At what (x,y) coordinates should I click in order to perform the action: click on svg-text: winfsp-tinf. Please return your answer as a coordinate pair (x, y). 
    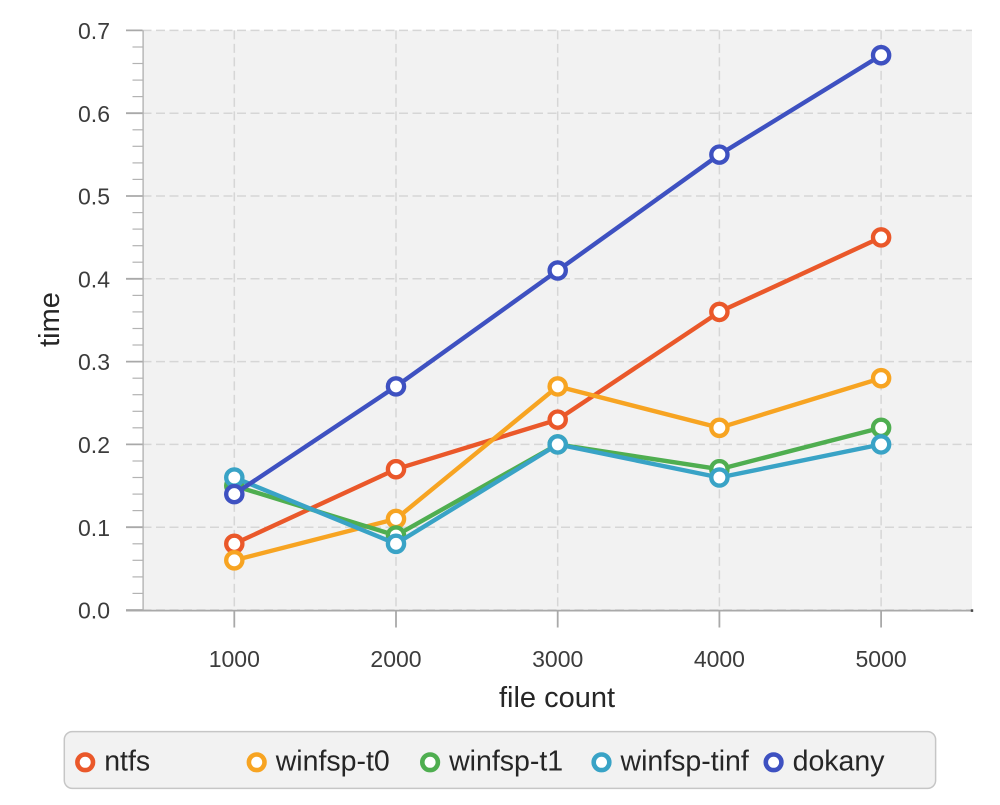
    Looking at the image, I should click on (684, 762).